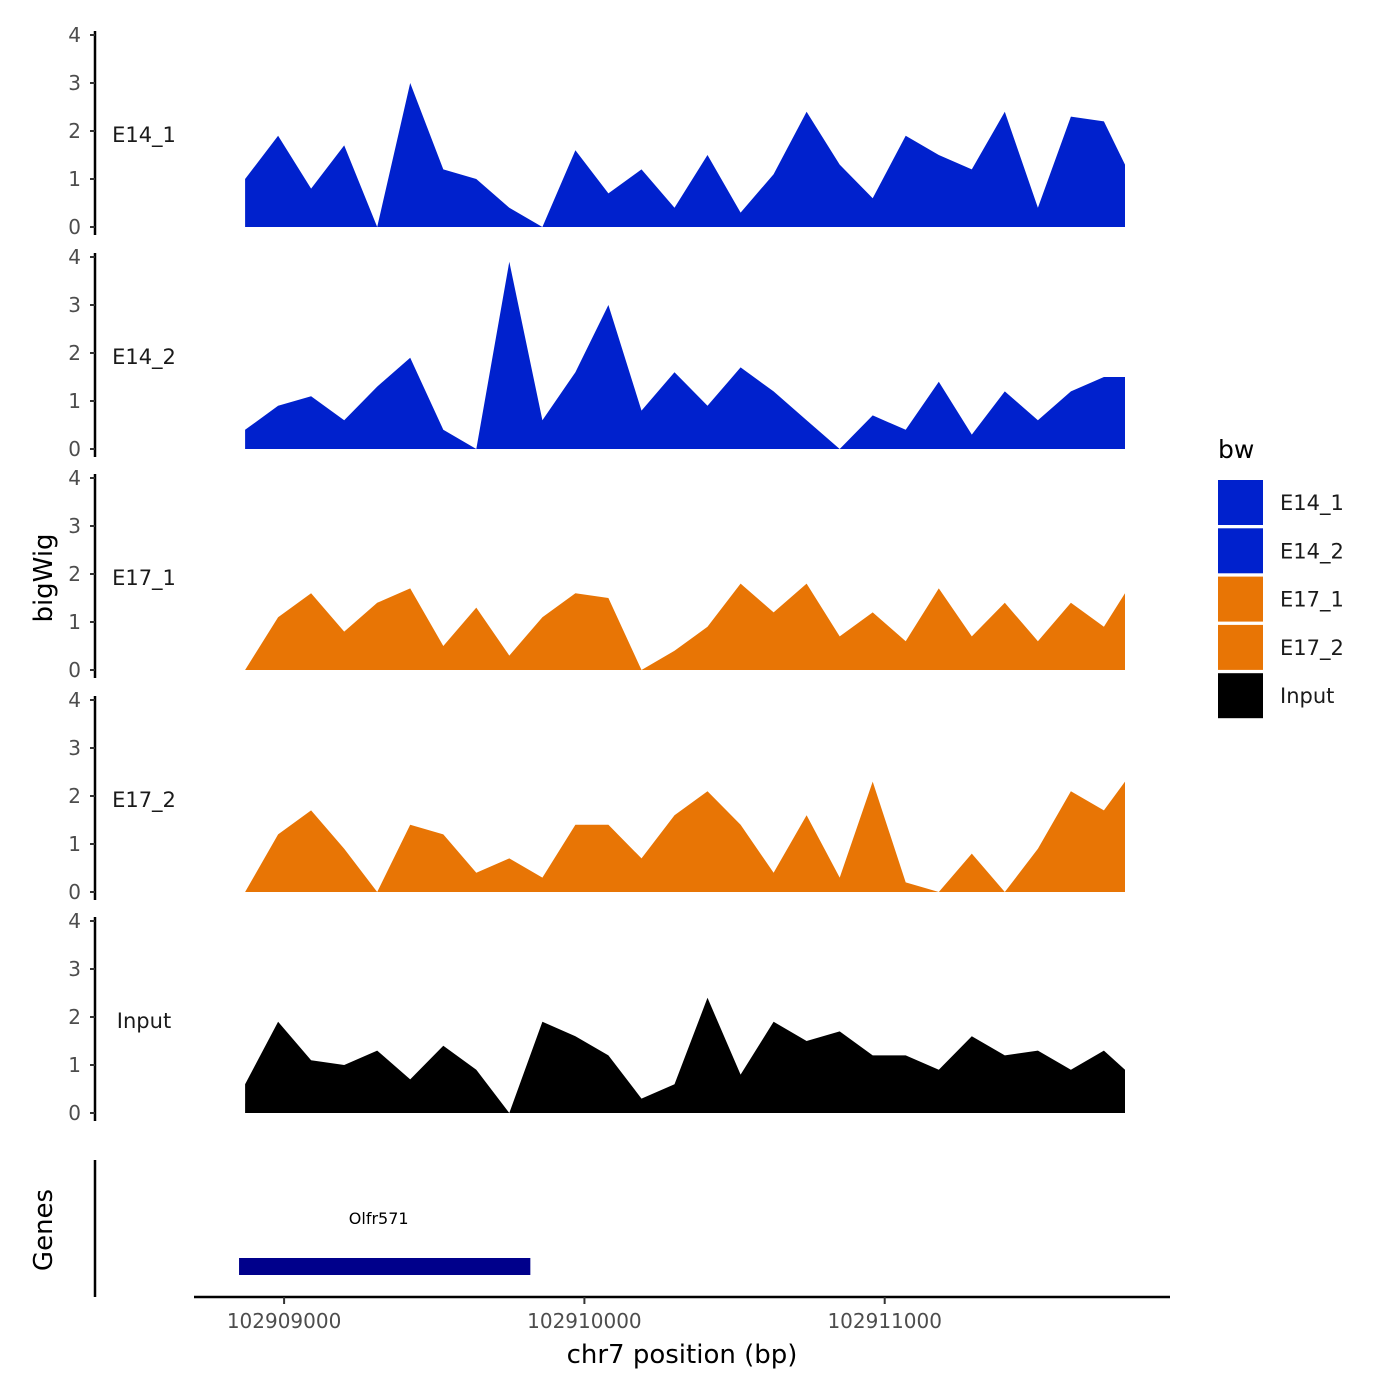  Describe the element at coordinates (44, 1230) in the screenshot. I see `genes-track-title: Genes` at that location.